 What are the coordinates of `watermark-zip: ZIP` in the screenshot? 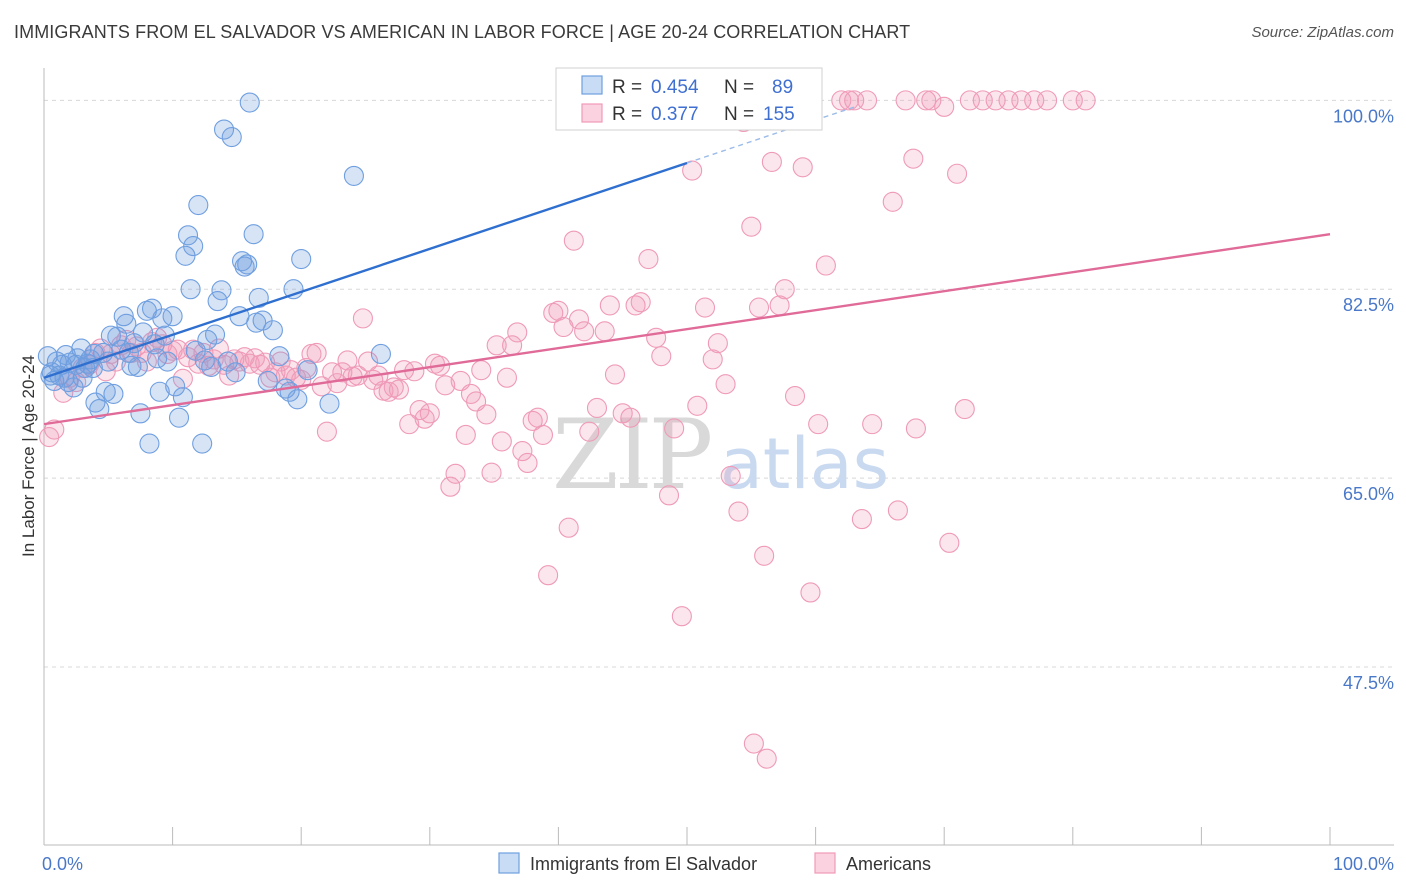 It's located at (631, 455).